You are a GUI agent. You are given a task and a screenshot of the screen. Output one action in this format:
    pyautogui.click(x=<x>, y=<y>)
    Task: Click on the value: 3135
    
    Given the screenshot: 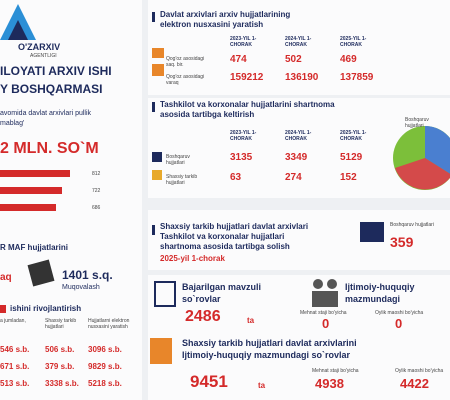 What is the action you would take?
    pyautogui.click(x=241, y=157)
    